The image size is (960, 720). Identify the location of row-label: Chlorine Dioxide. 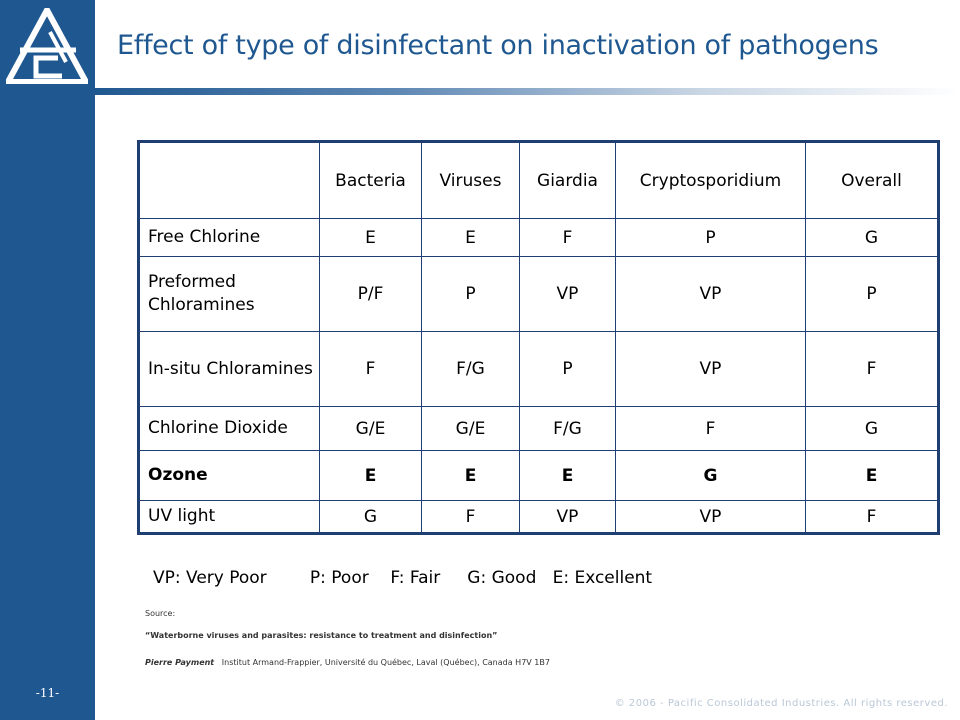
(229, 428).